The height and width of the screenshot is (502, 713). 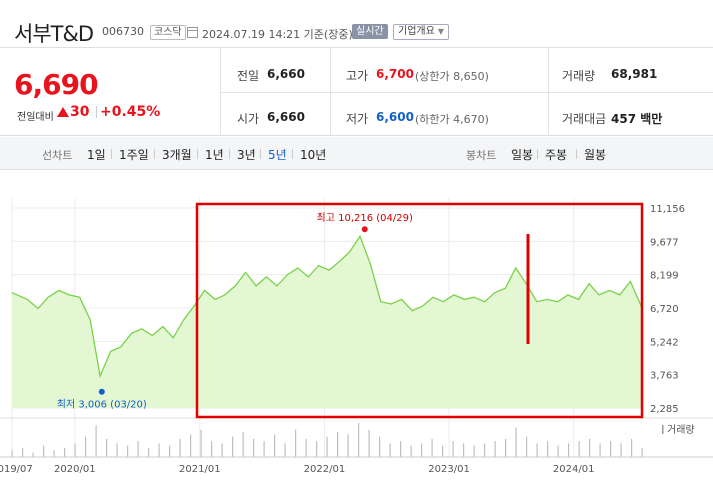 I want to click on y-tick-label: 6,720, so click(x=664, y=309).